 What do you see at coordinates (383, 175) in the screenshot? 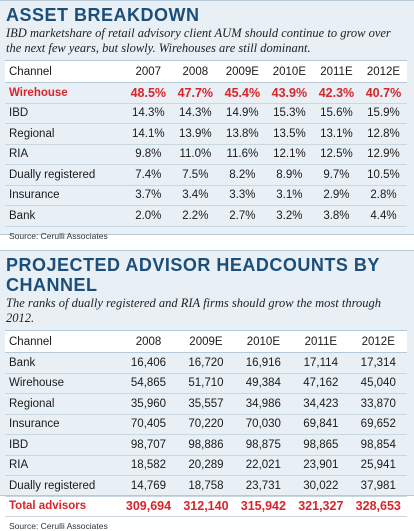
I see `table-cell: 10.5%` at bounding box center [383, 175].